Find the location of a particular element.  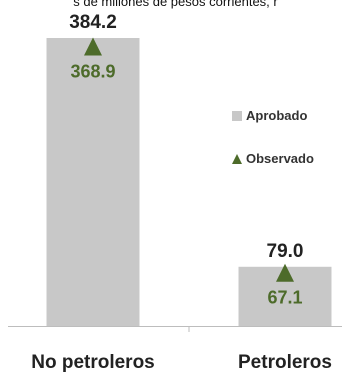

x-tick-label-no-petroleros: No petroleros is located at coordinates (93, 362).